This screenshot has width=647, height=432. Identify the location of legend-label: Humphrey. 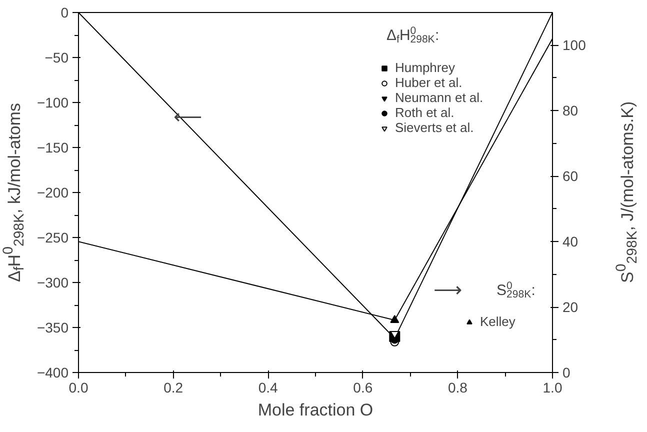
(425, 67).